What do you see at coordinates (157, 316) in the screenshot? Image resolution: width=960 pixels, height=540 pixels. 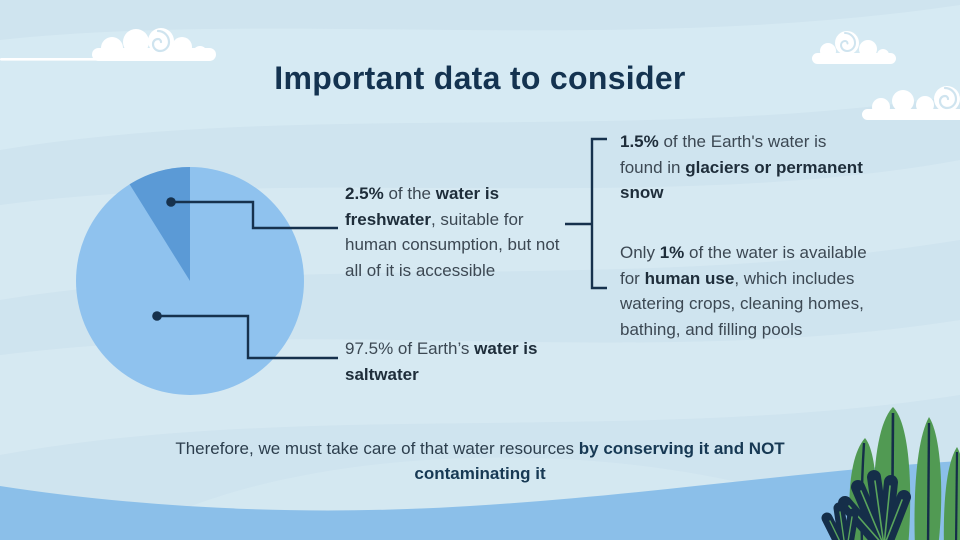 I see `connector-dot-saltwater` at bounding box center [157, 316].